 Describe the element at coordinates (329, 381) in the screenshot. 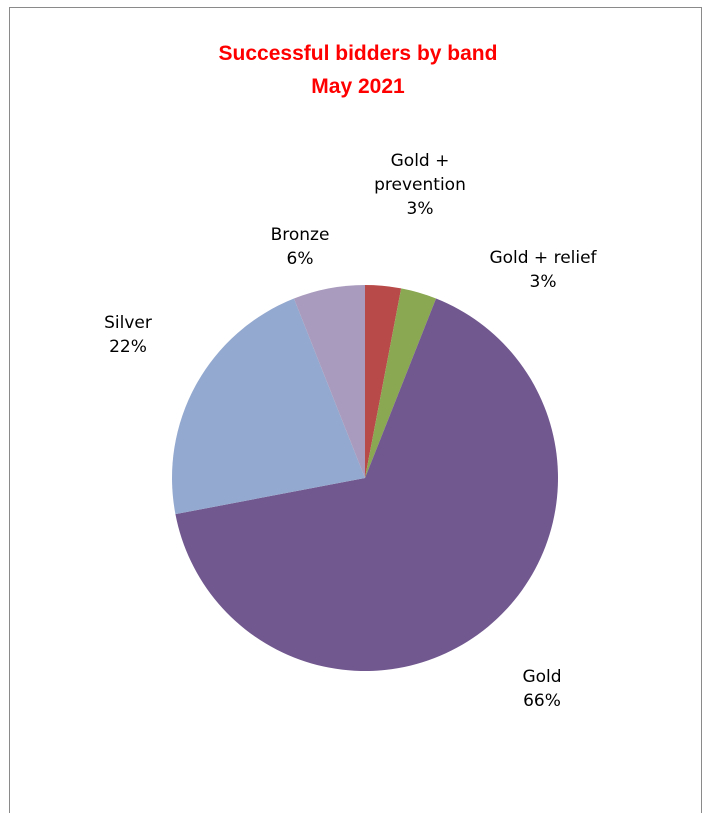

I see `pie-slice-bronze` at that location.